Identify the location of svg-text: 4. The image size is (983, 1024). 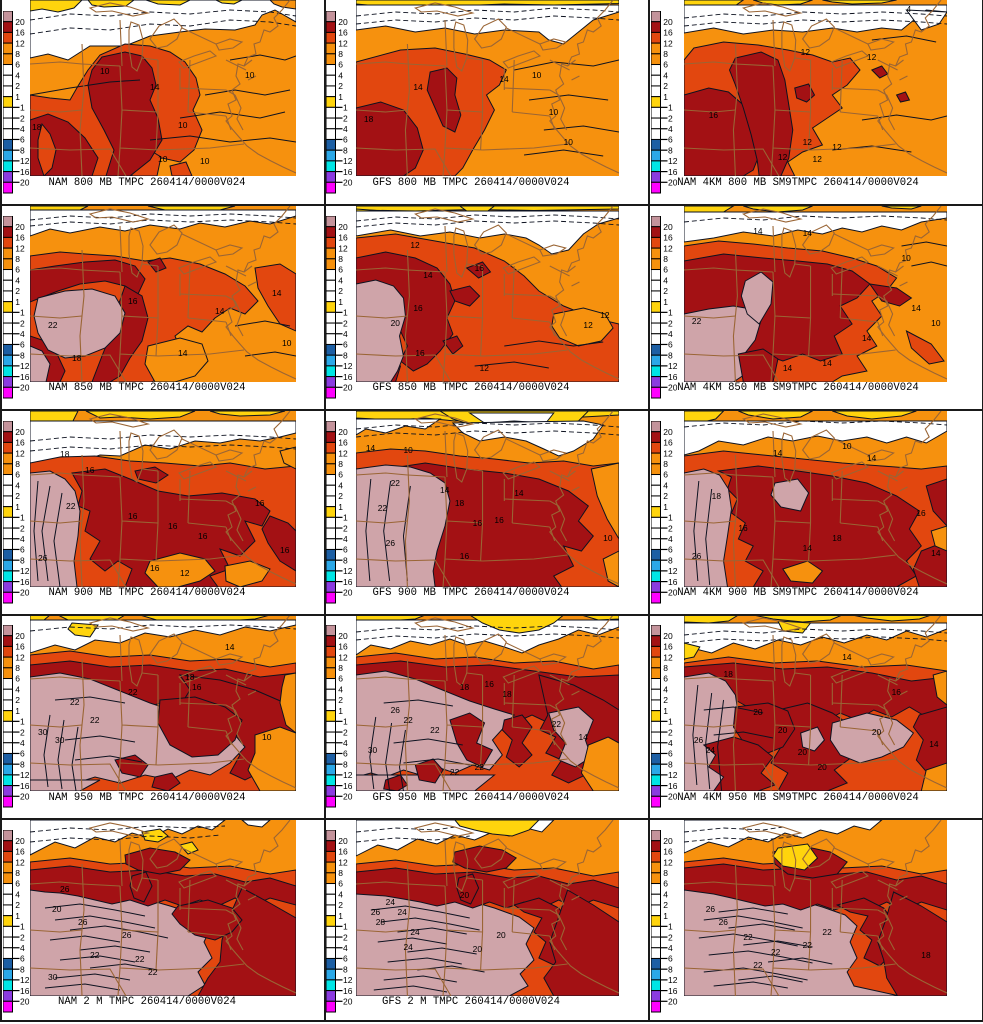
(908, 9).